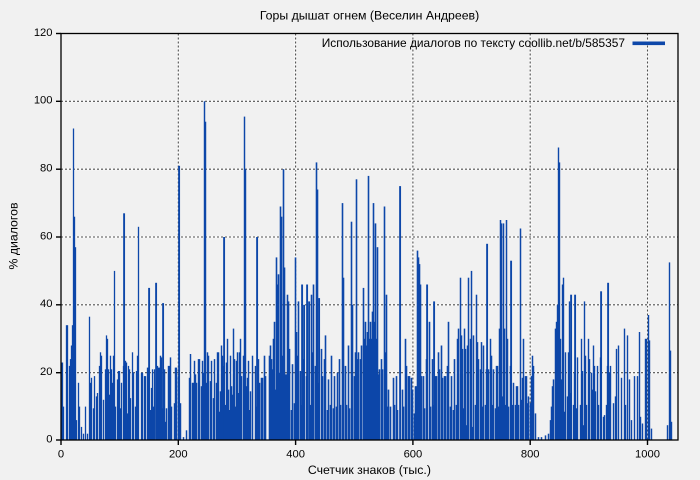 This screenshot has width=700, height=480. I want to click on svg-text: 120, so click(43, 33).